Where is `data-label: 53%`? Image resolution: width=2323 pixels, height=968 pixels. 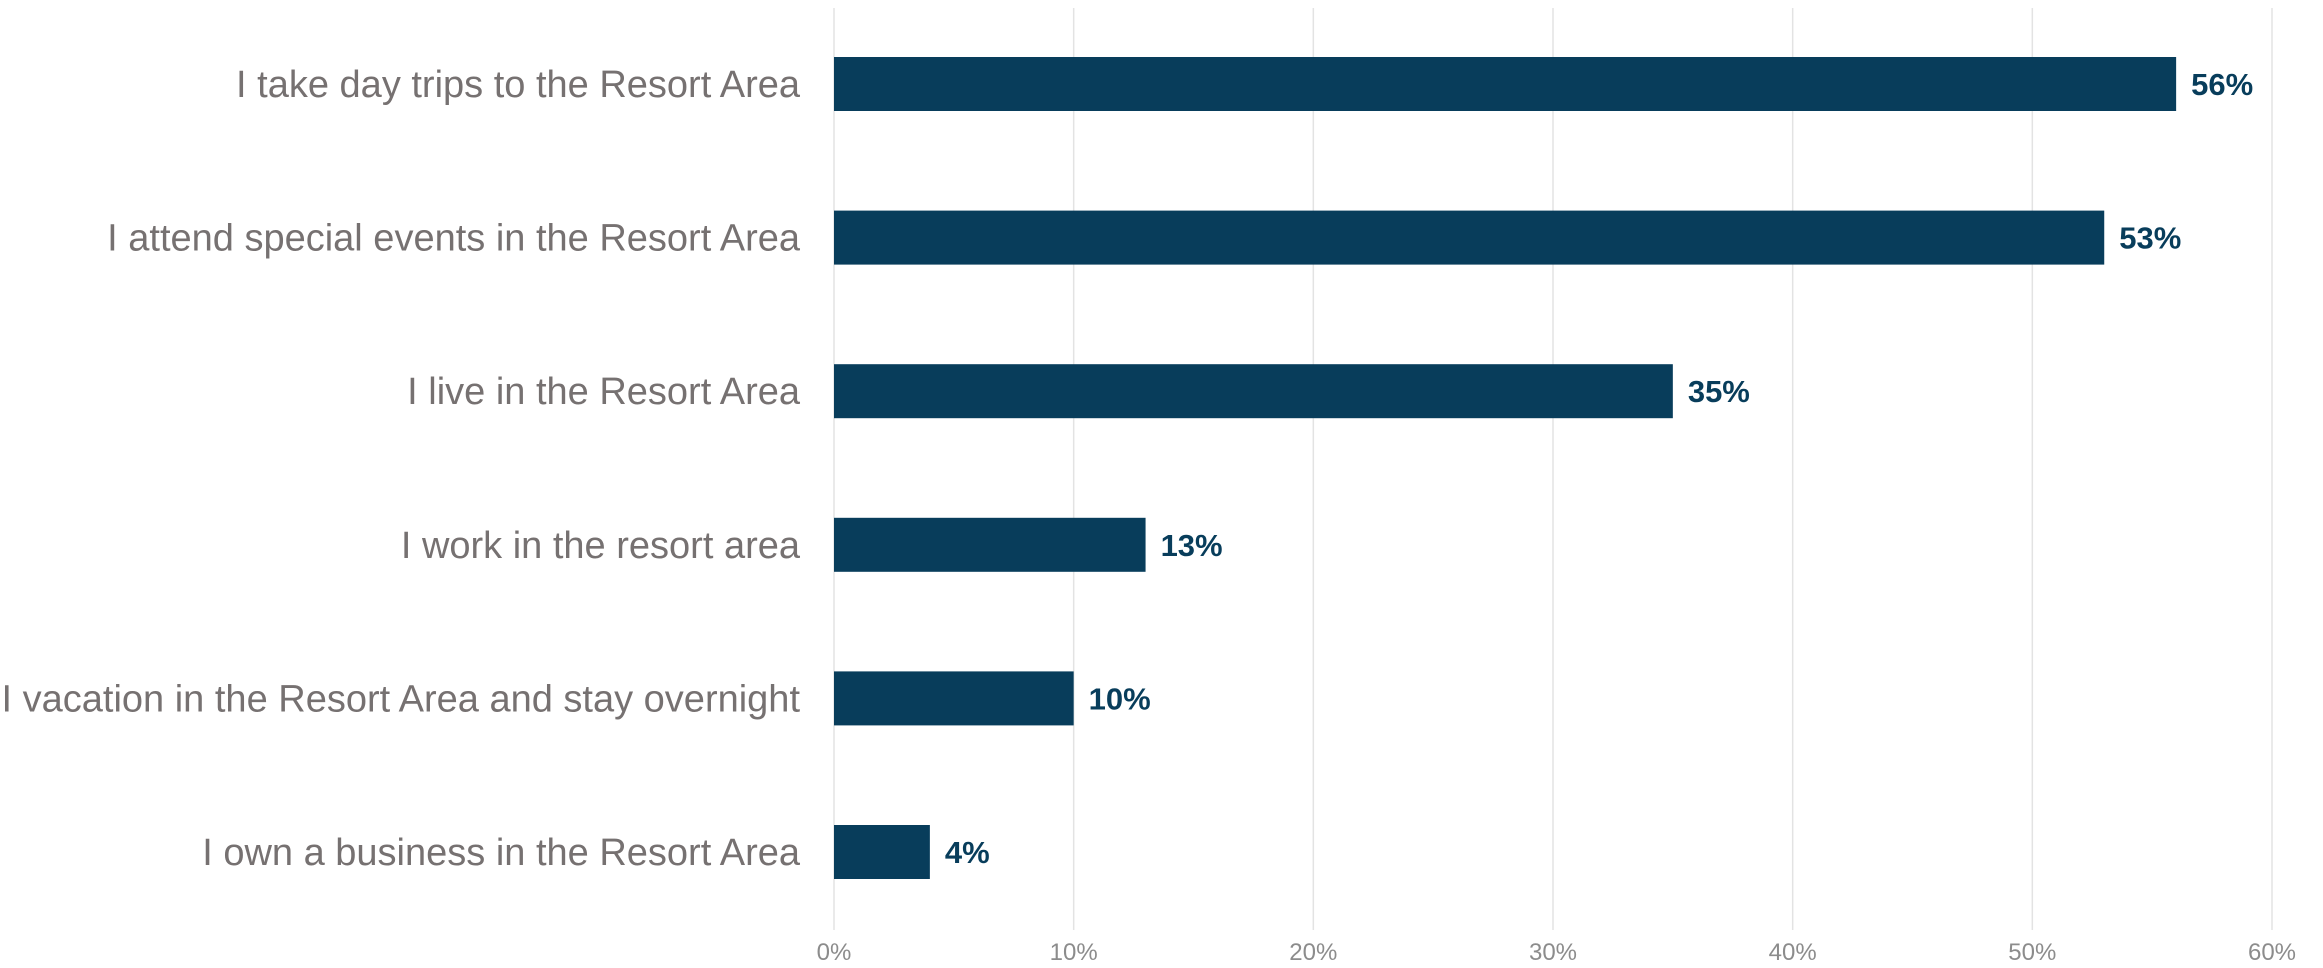
data-label: 53% is located at coordinates (2150, 238).